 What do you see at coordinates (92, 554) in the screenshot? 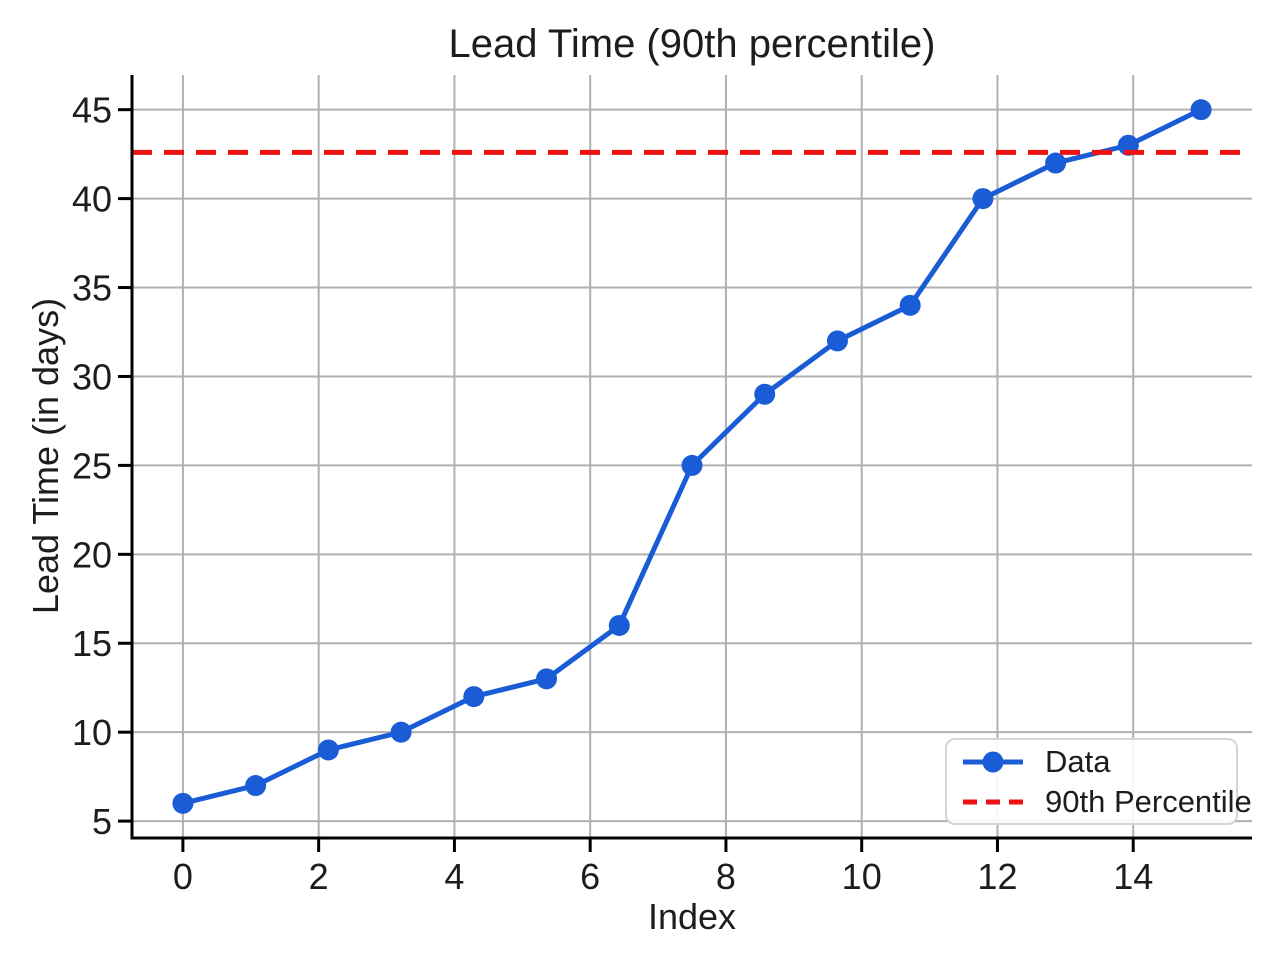
I see `y-tick-label: 20` at bounding box center [92, 554].